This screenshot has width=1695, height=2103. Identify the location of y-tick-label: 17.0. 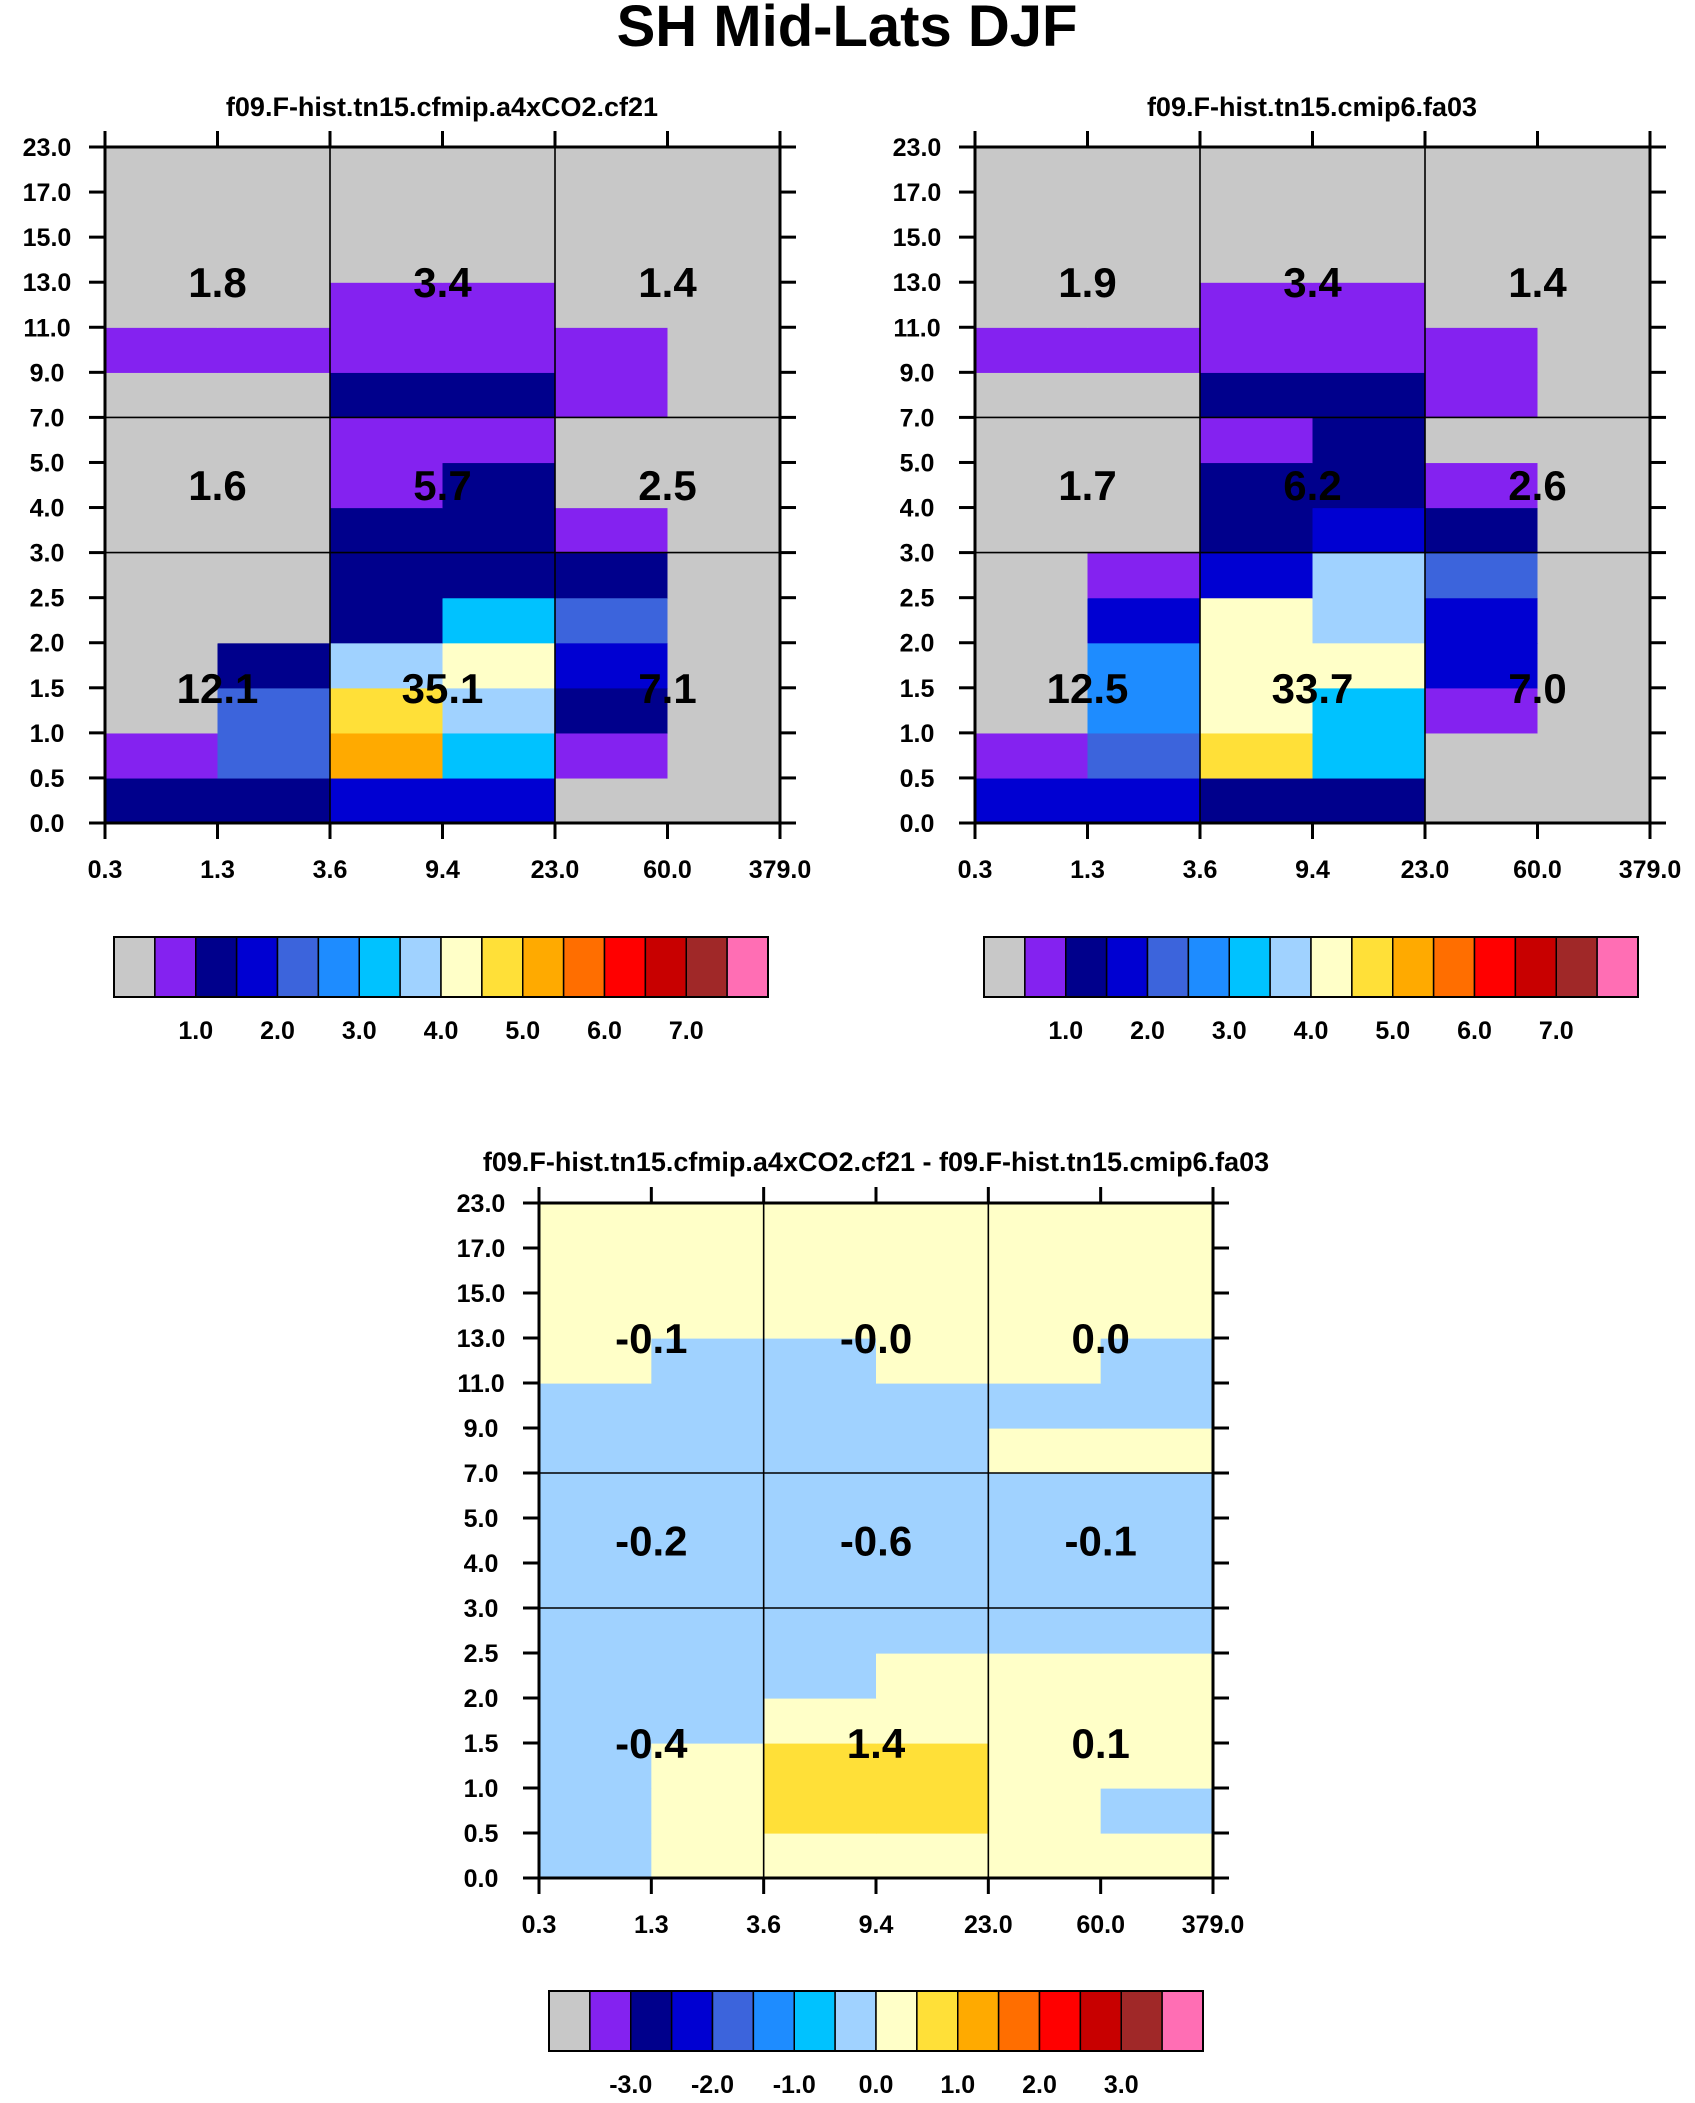
(481, 1249).